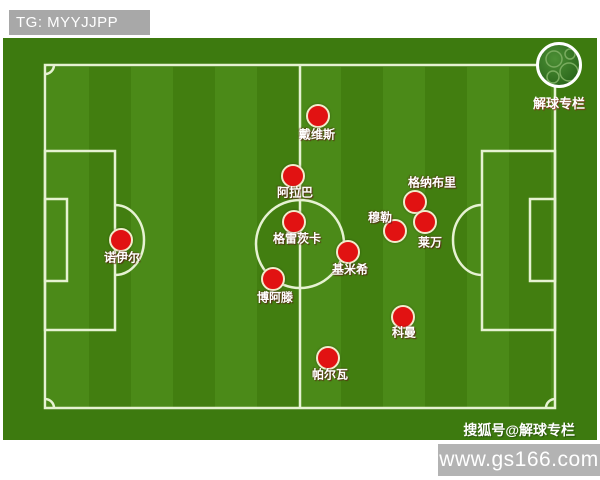 The height and width of the screenshot is (480, 600). I want to click on player-label: 帕尔瓦, so click(330, 374).